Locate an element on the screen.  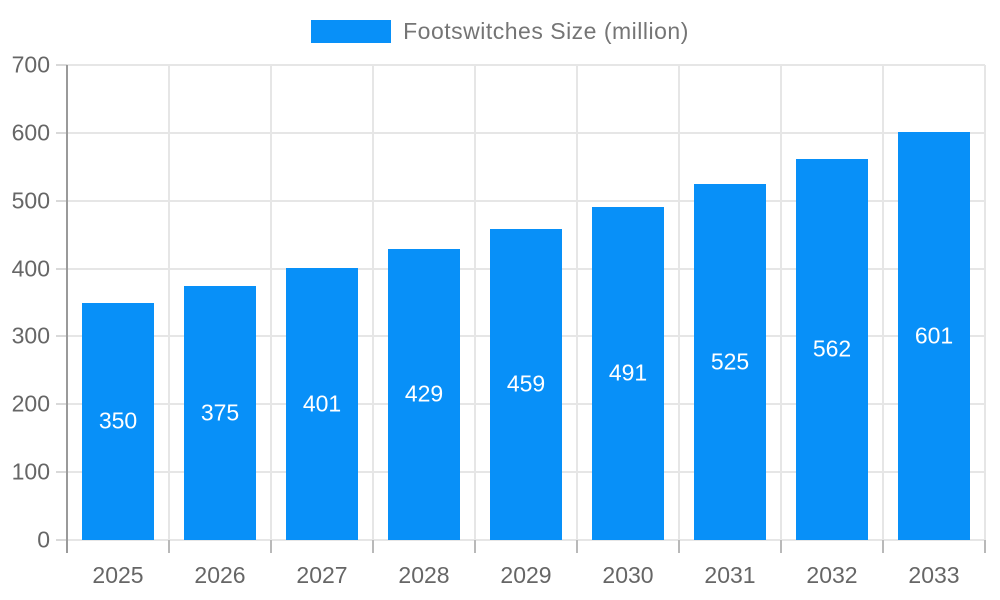
y-axis-line is located at coordinates (67, 309).